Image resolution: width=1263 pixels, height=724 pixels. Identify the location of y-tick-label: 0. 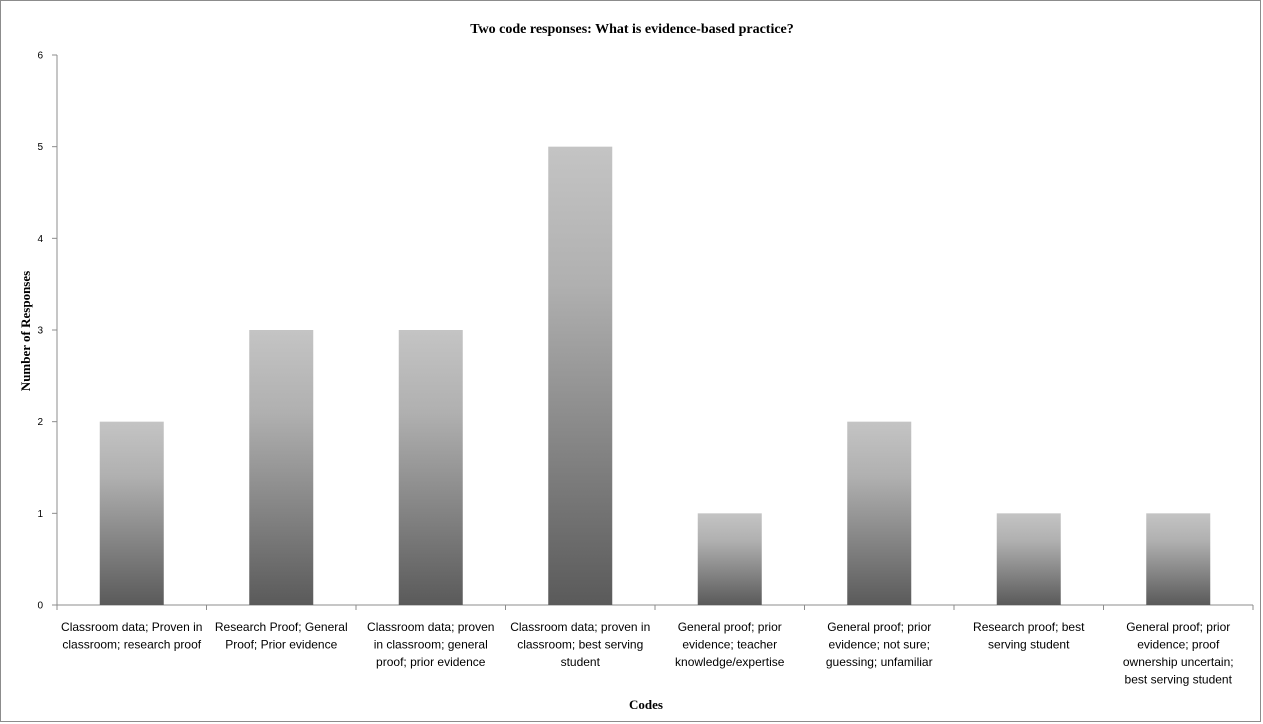
(40, 606).